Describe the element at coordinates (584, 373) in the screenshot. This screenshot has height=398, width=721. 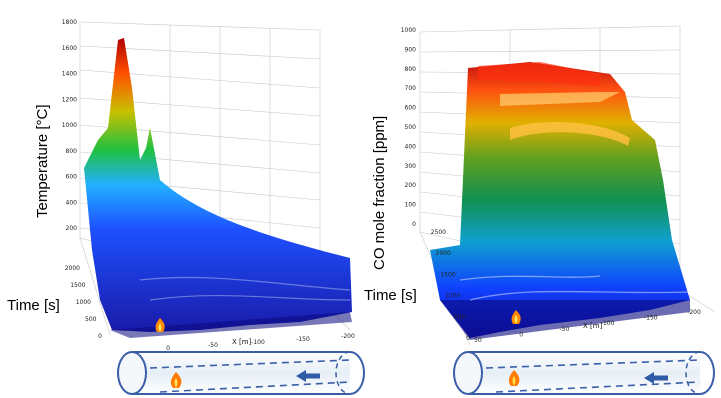
I see `tunnel-right` at that location.